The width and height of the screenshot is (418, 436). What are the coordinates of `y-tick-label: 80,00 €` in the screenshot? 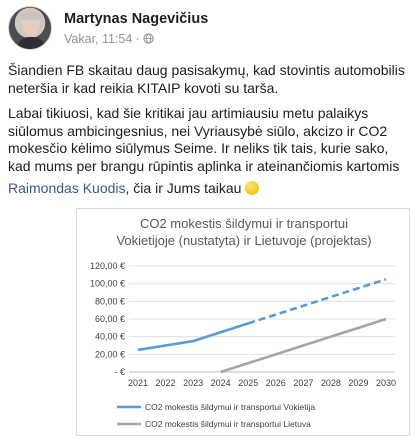 It's located at (110, 301).